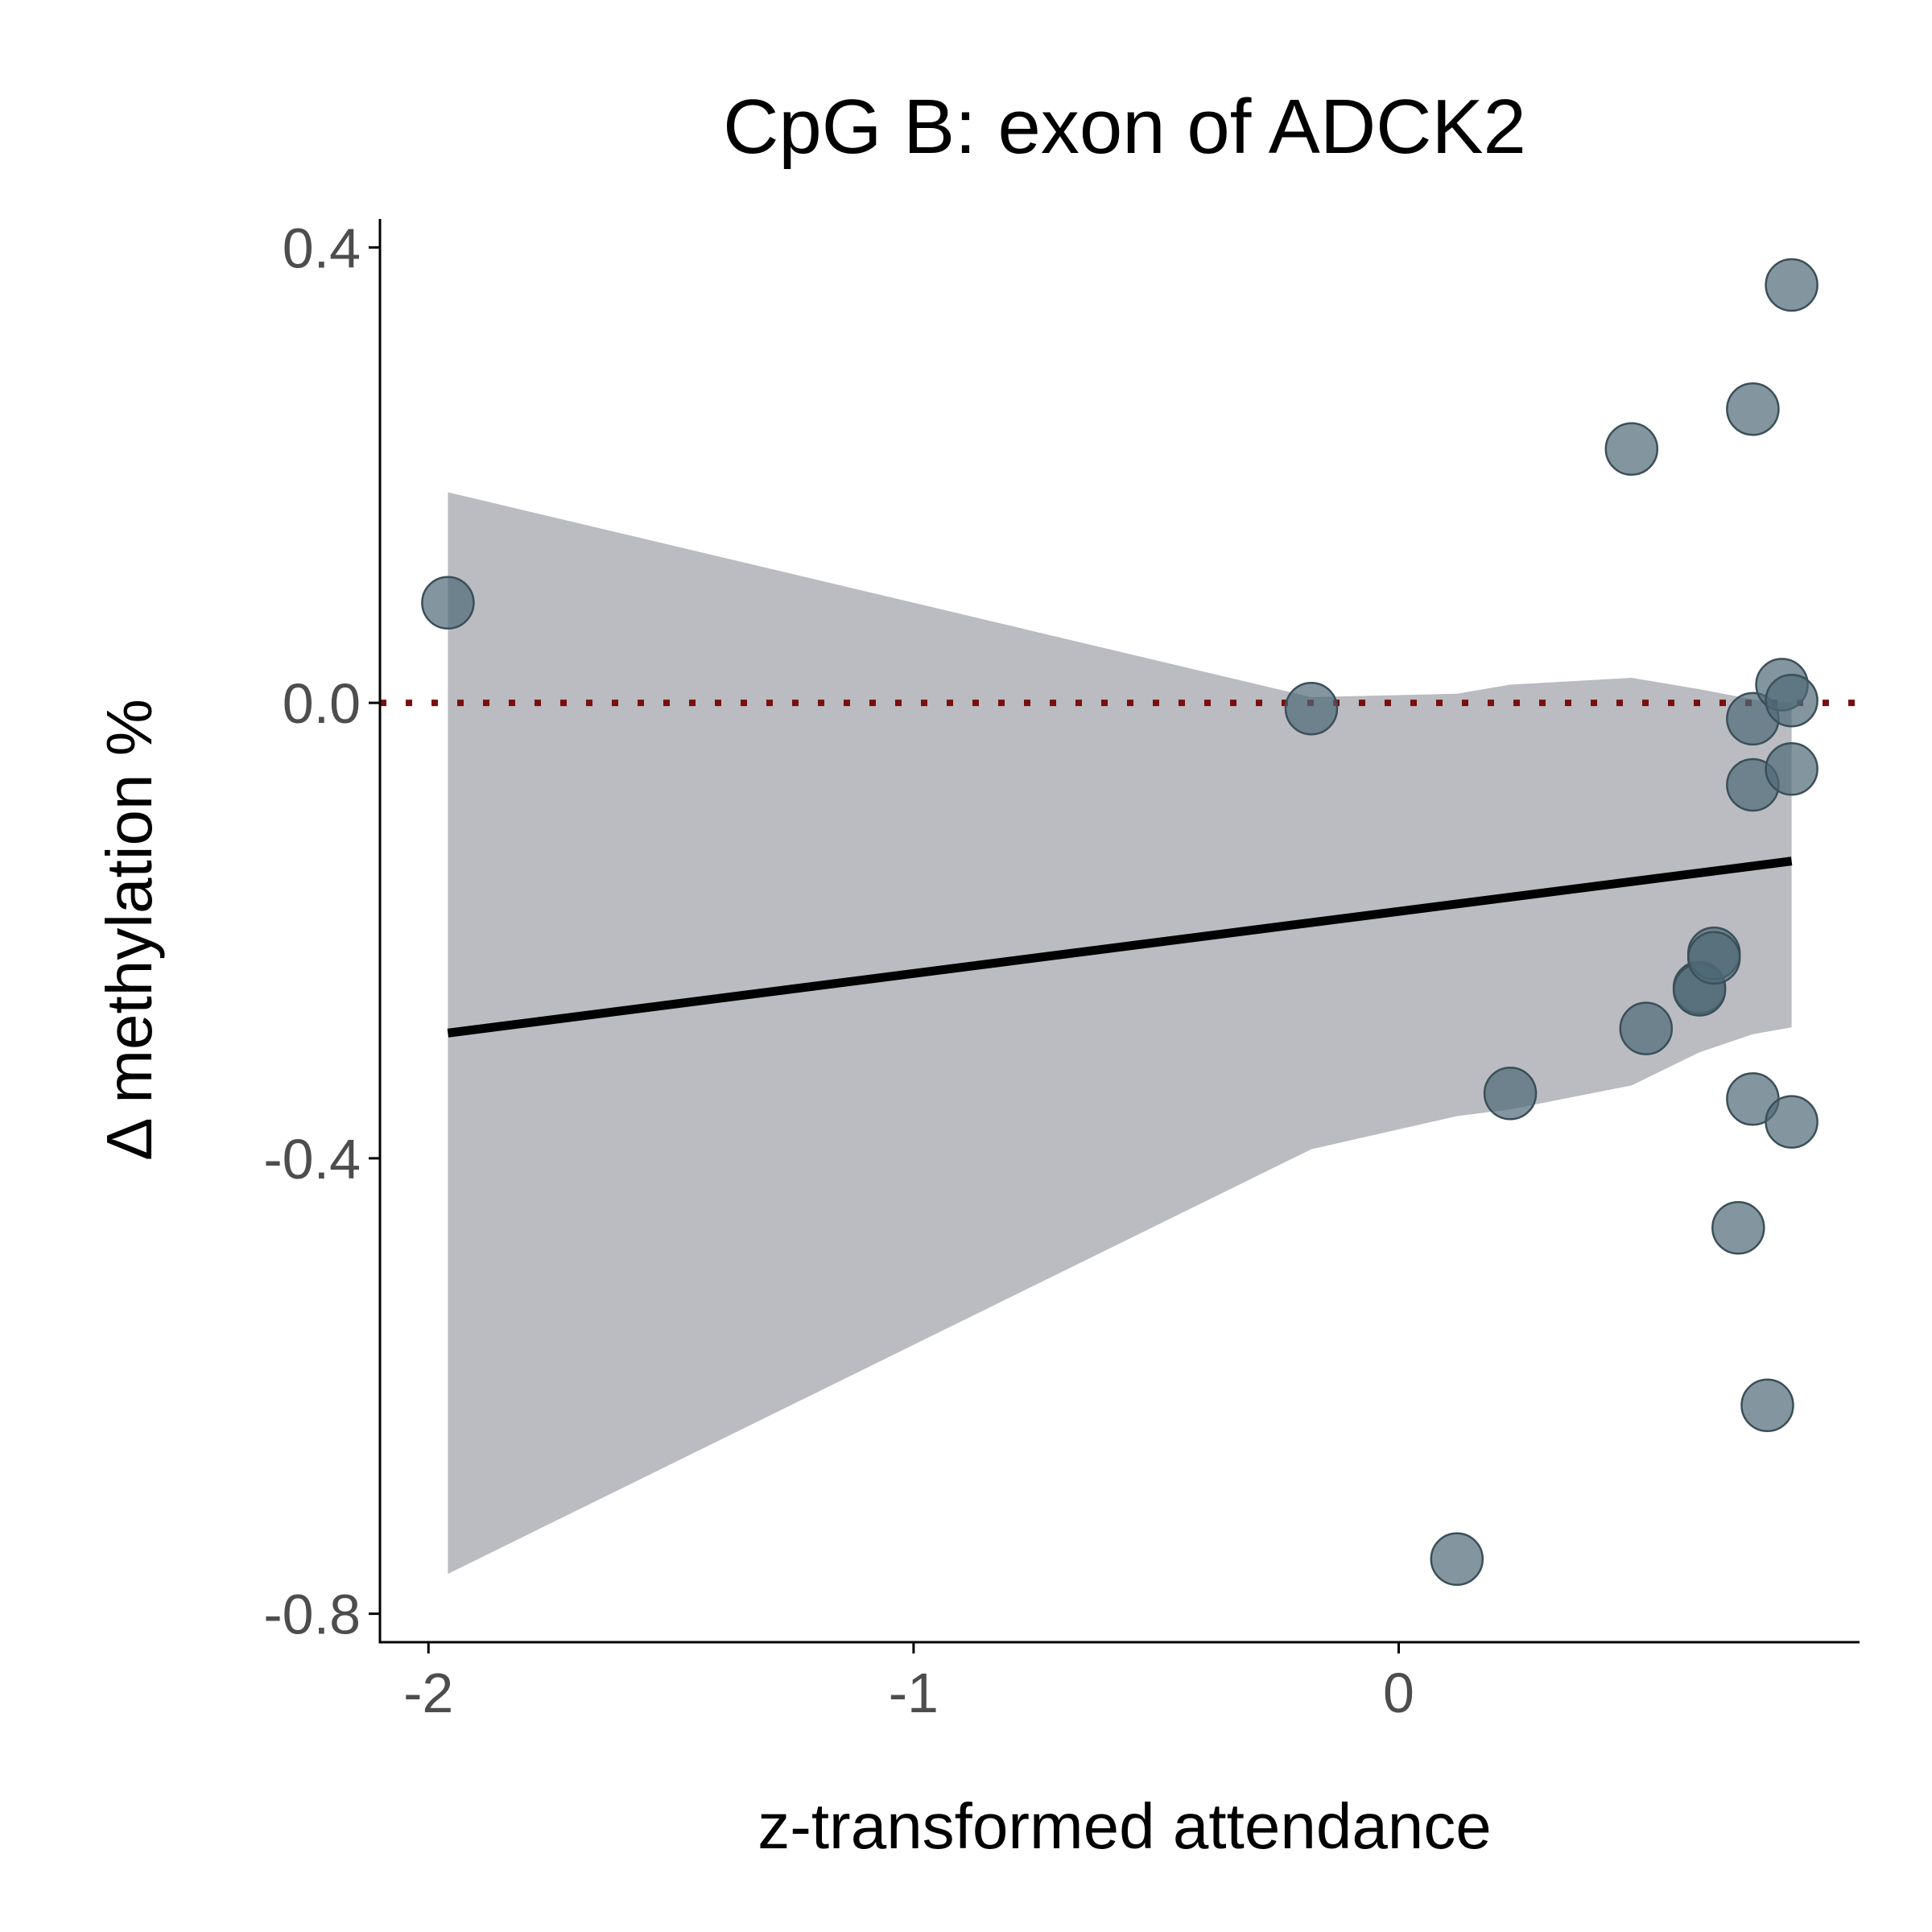 The height and width of the screenshot is (1932, 1932). Describe the element at coordinates (1398, 1693) in the screenshot. I see `x-tick-label: 0` at that location.